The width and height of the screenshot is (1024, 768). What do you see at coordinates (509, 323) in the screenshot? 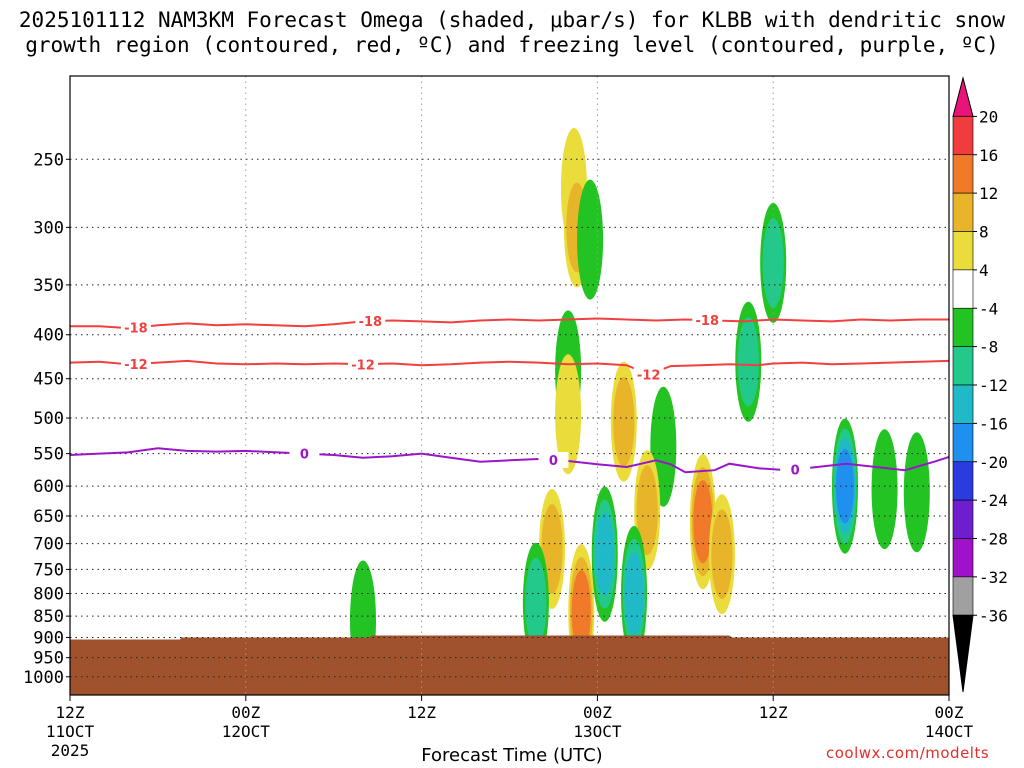
I see `contour--18` at bounding box center [509, 323].